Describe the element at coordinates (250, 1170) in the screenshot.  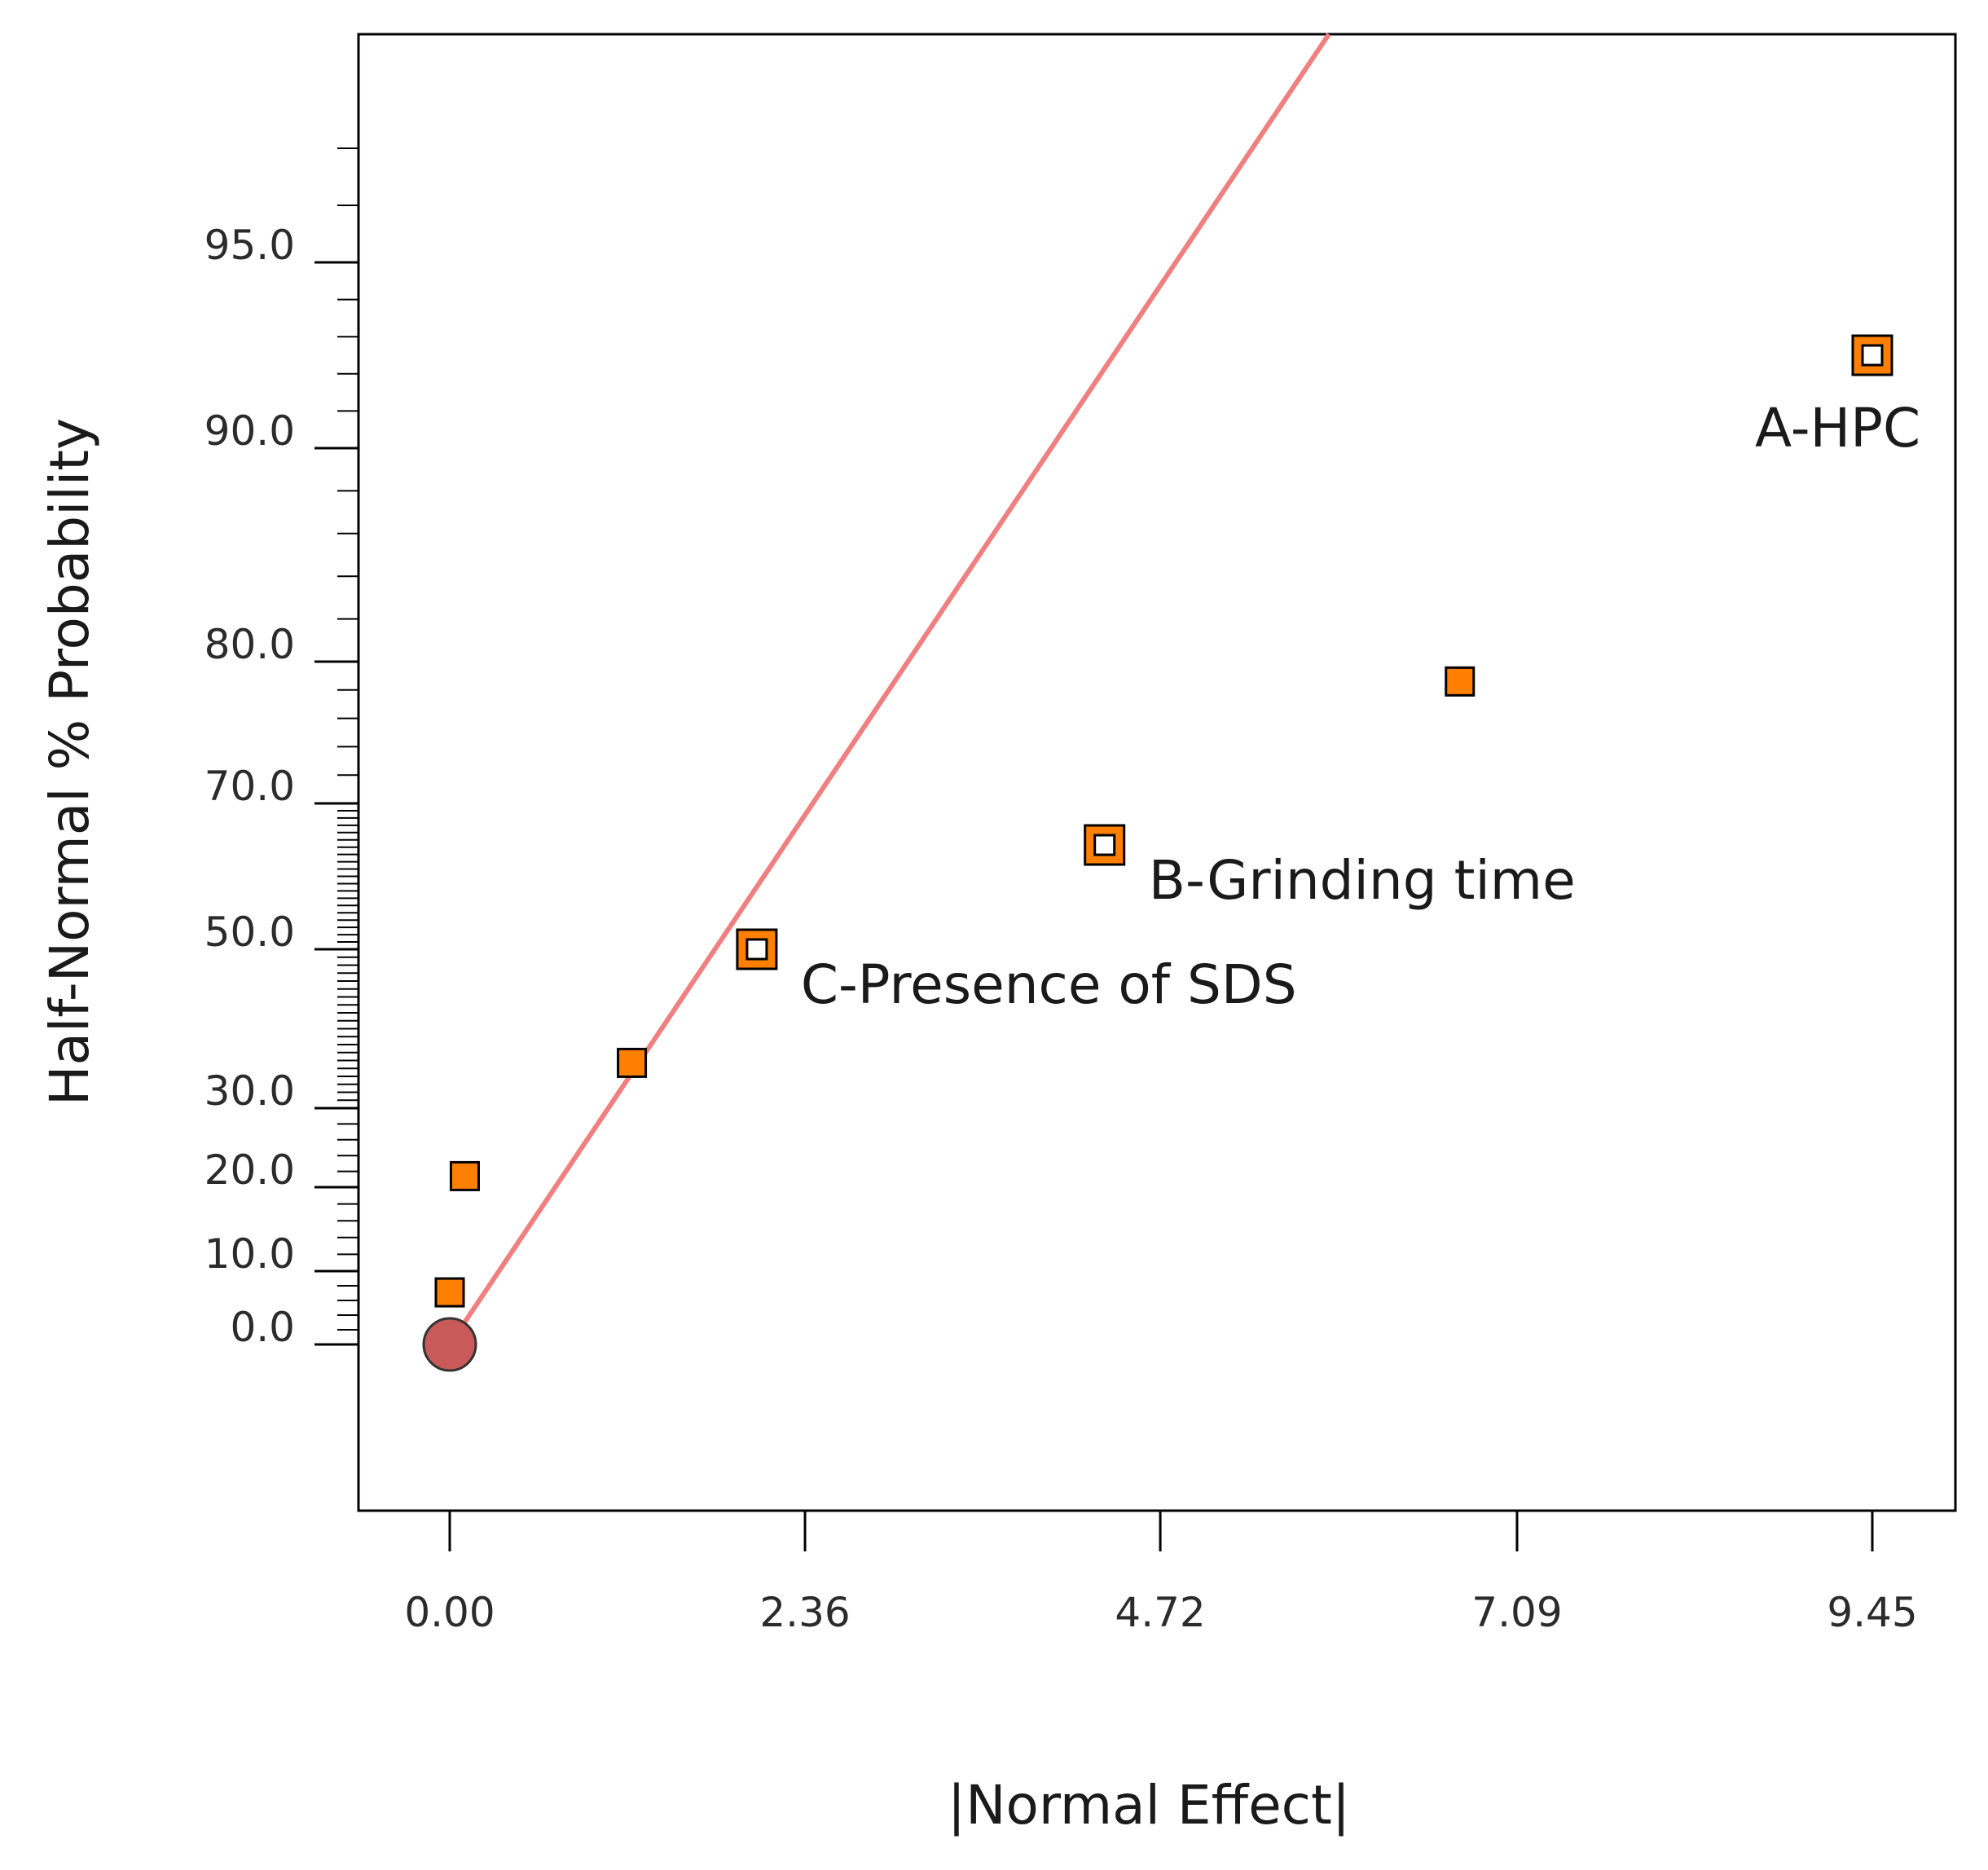
I see `y-tick-label: 20.0` at that location.